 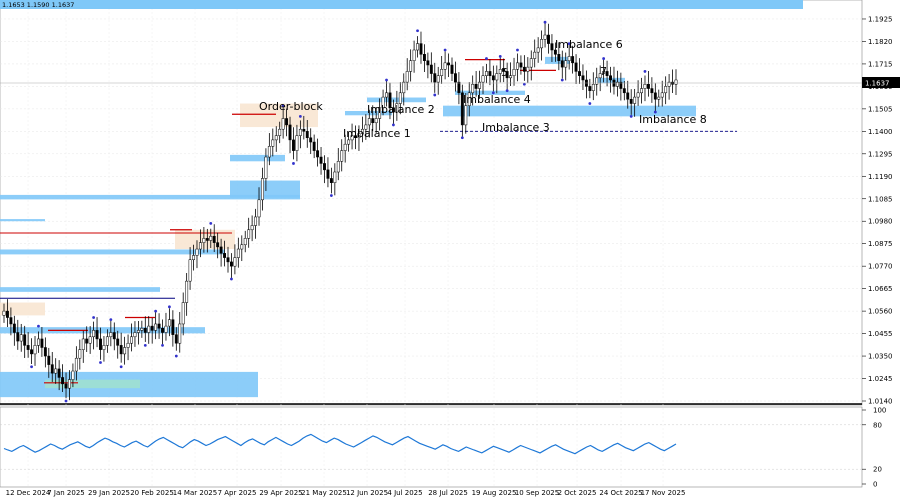 What do you see at coordinates (494, 493) in the screenshot?
I see `x-tick-label: 19 Aug 2025` at bounding box center [494, 493].